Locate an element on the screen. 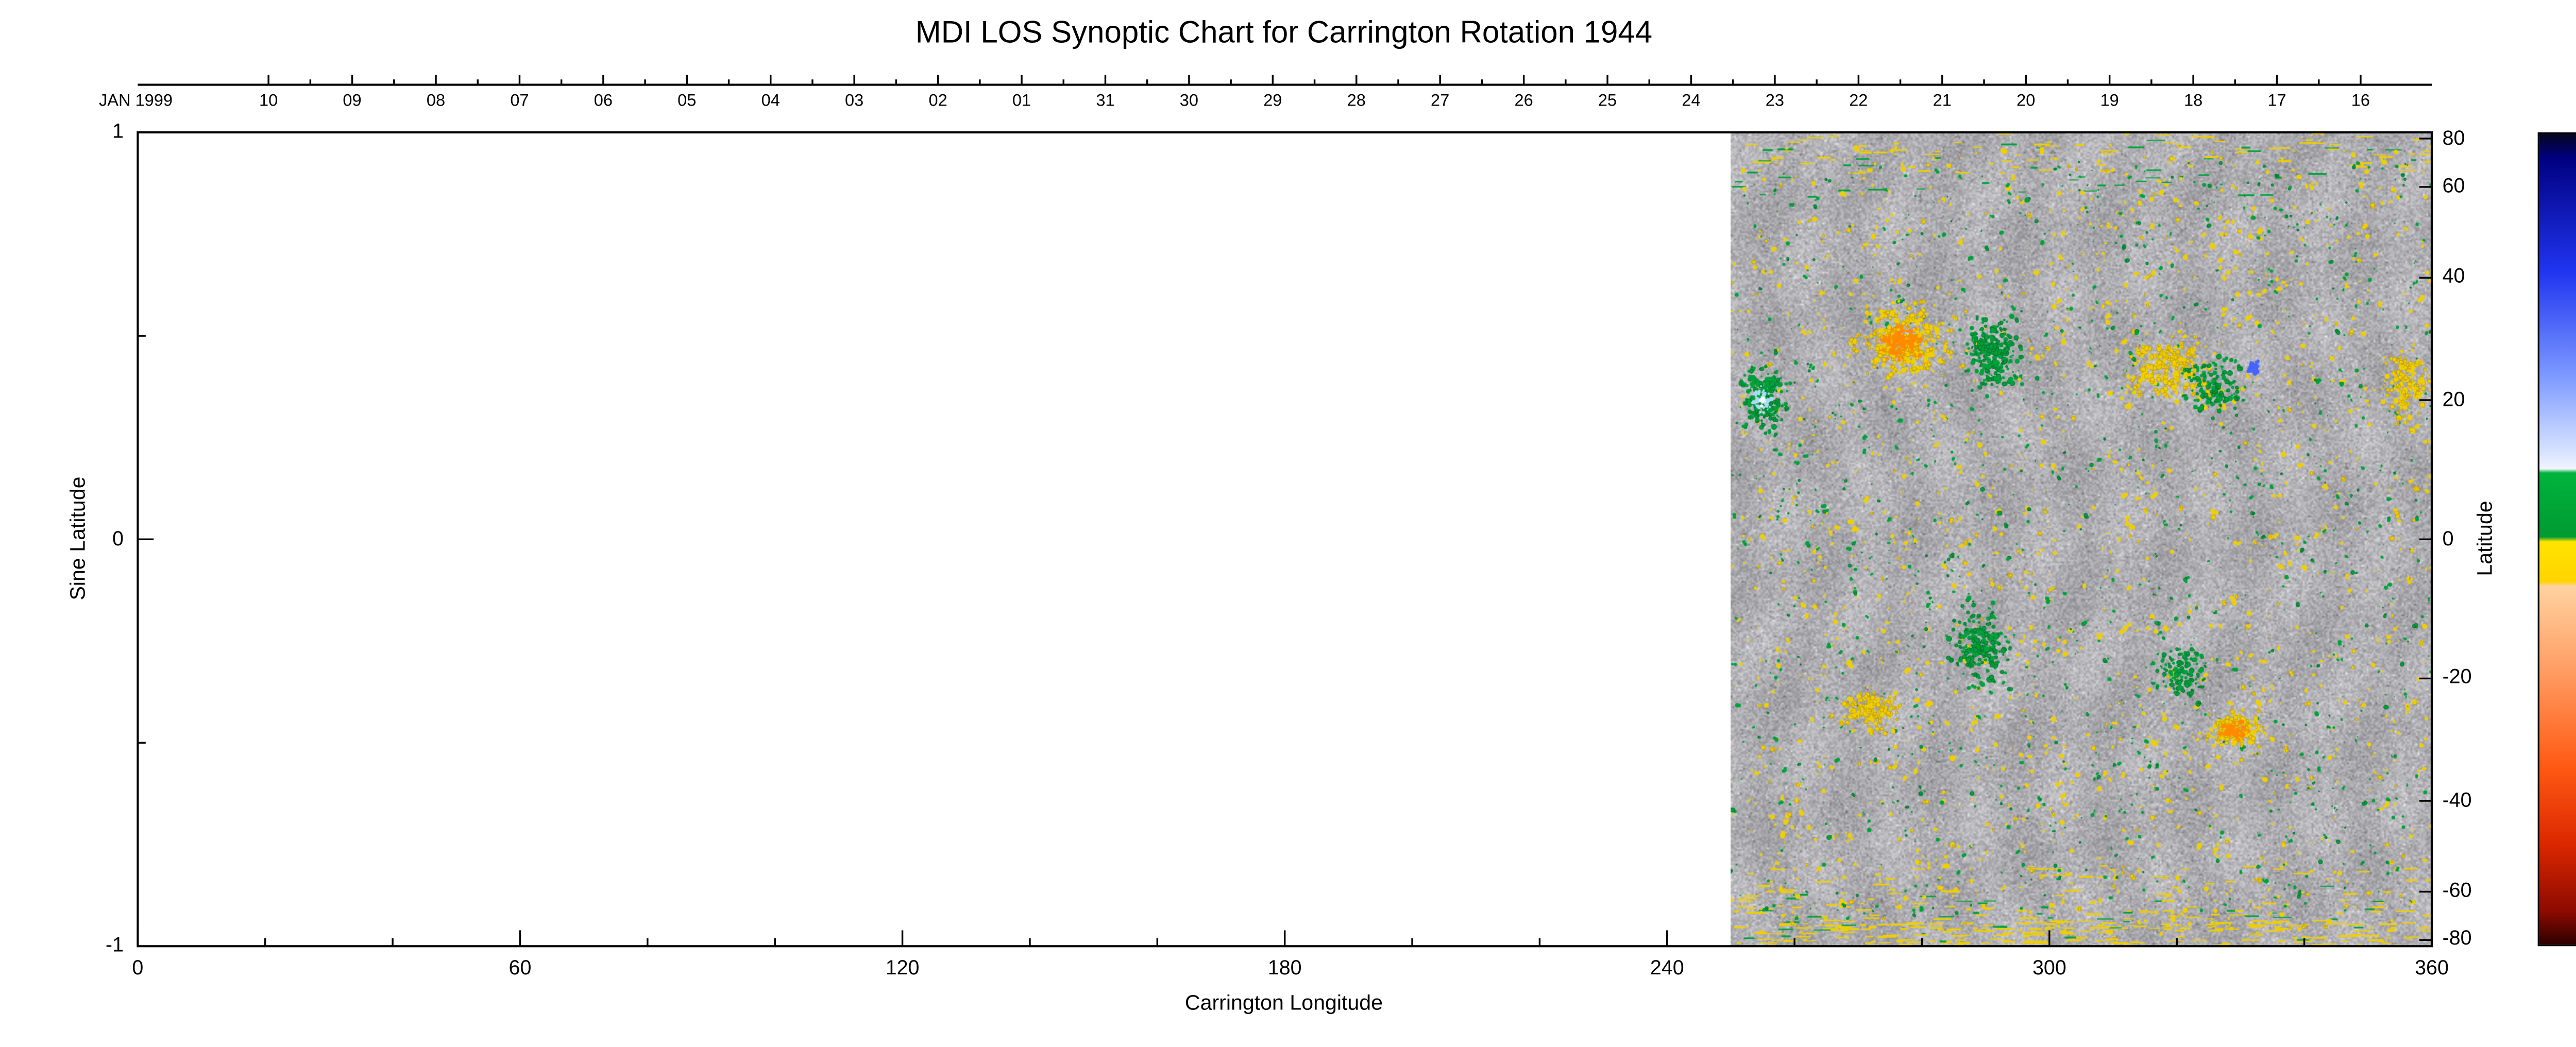 The height and width of the screenshot is (1047, 2576). date-tick-label: 09 is located at coordinates (352, 102).